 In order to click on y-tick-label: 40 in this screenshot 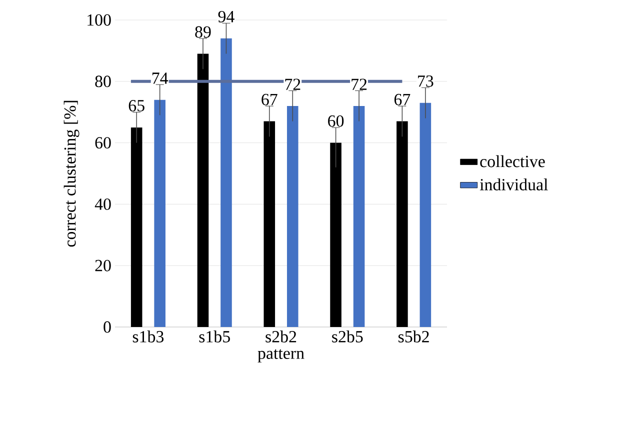, I will do `click(102, 204)`.